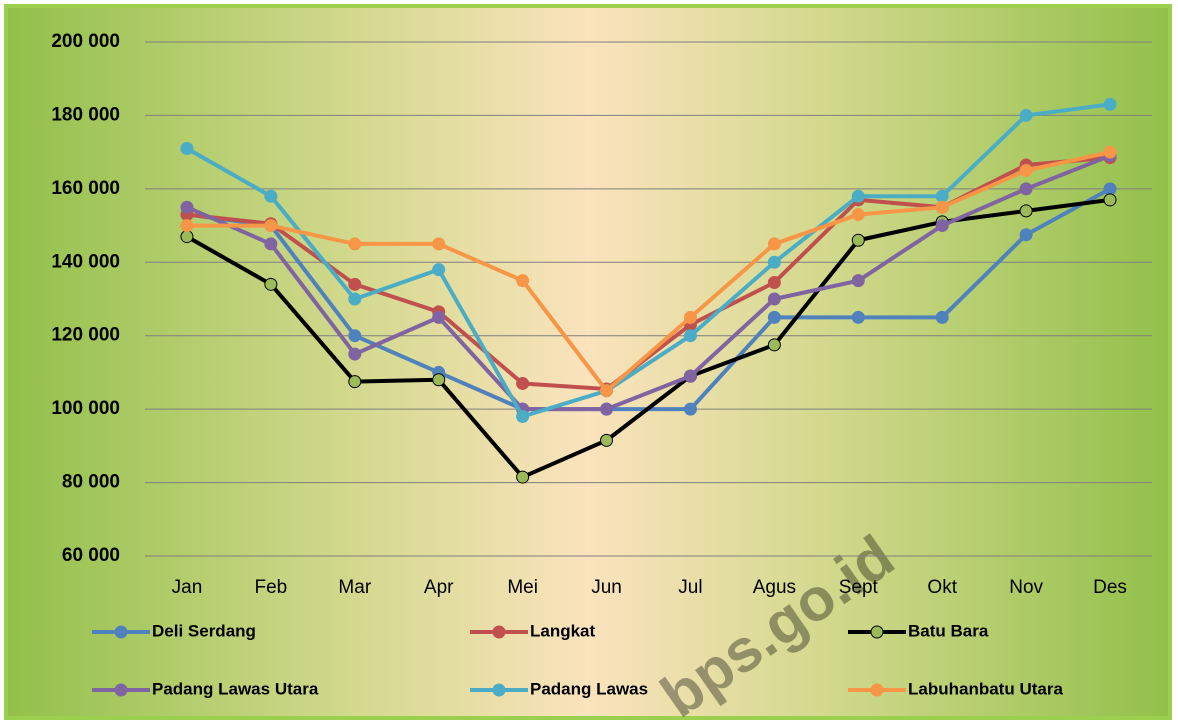  Describe the element at coordinates (85, 41) in the screenshot. I see `y-tick-label: 200 000` at that location.